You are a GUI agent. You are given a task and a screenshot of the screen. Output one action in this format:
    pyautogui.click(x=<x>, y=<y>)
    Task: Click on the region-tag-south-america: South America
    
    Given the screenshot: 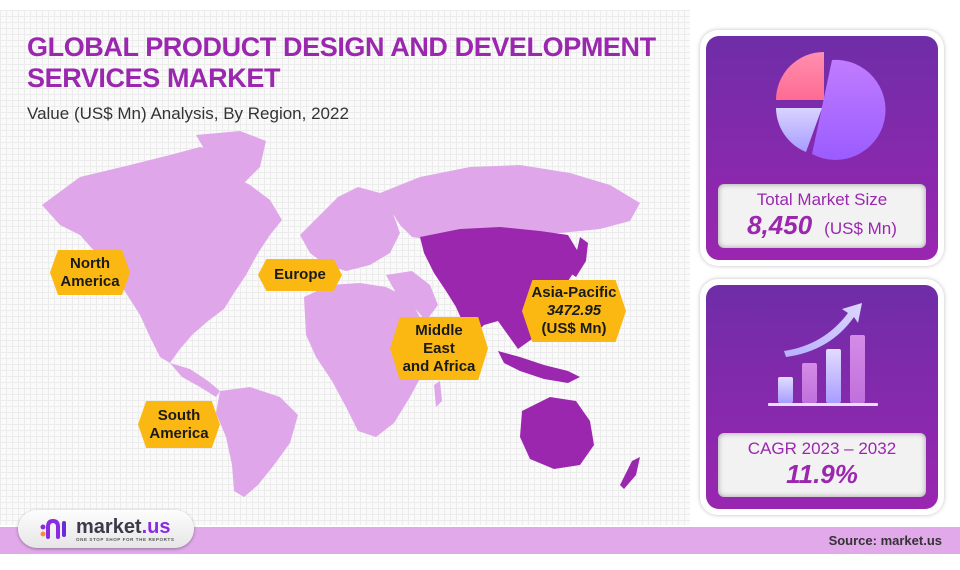 What is the action you would take?
    pyautogui.click(x=179, y=424)
    